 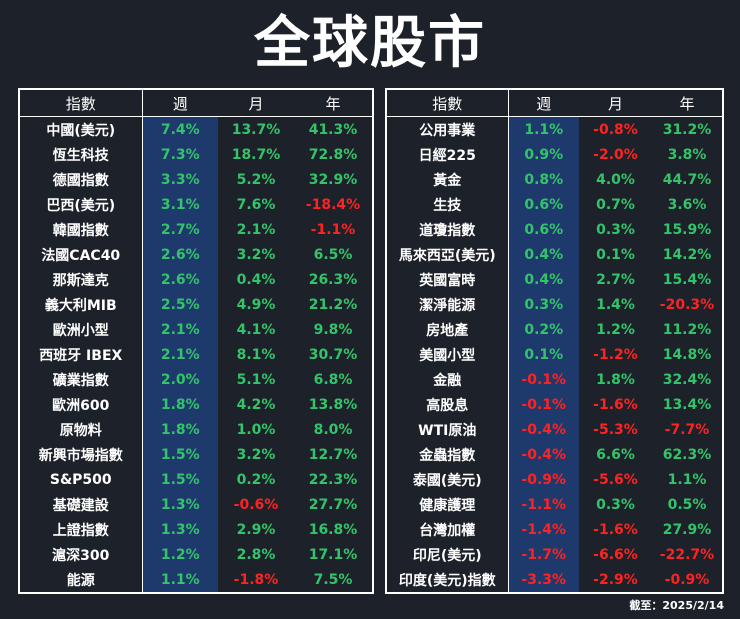 I want to click on month-change: 2.1%, so click(x=256, y=229).